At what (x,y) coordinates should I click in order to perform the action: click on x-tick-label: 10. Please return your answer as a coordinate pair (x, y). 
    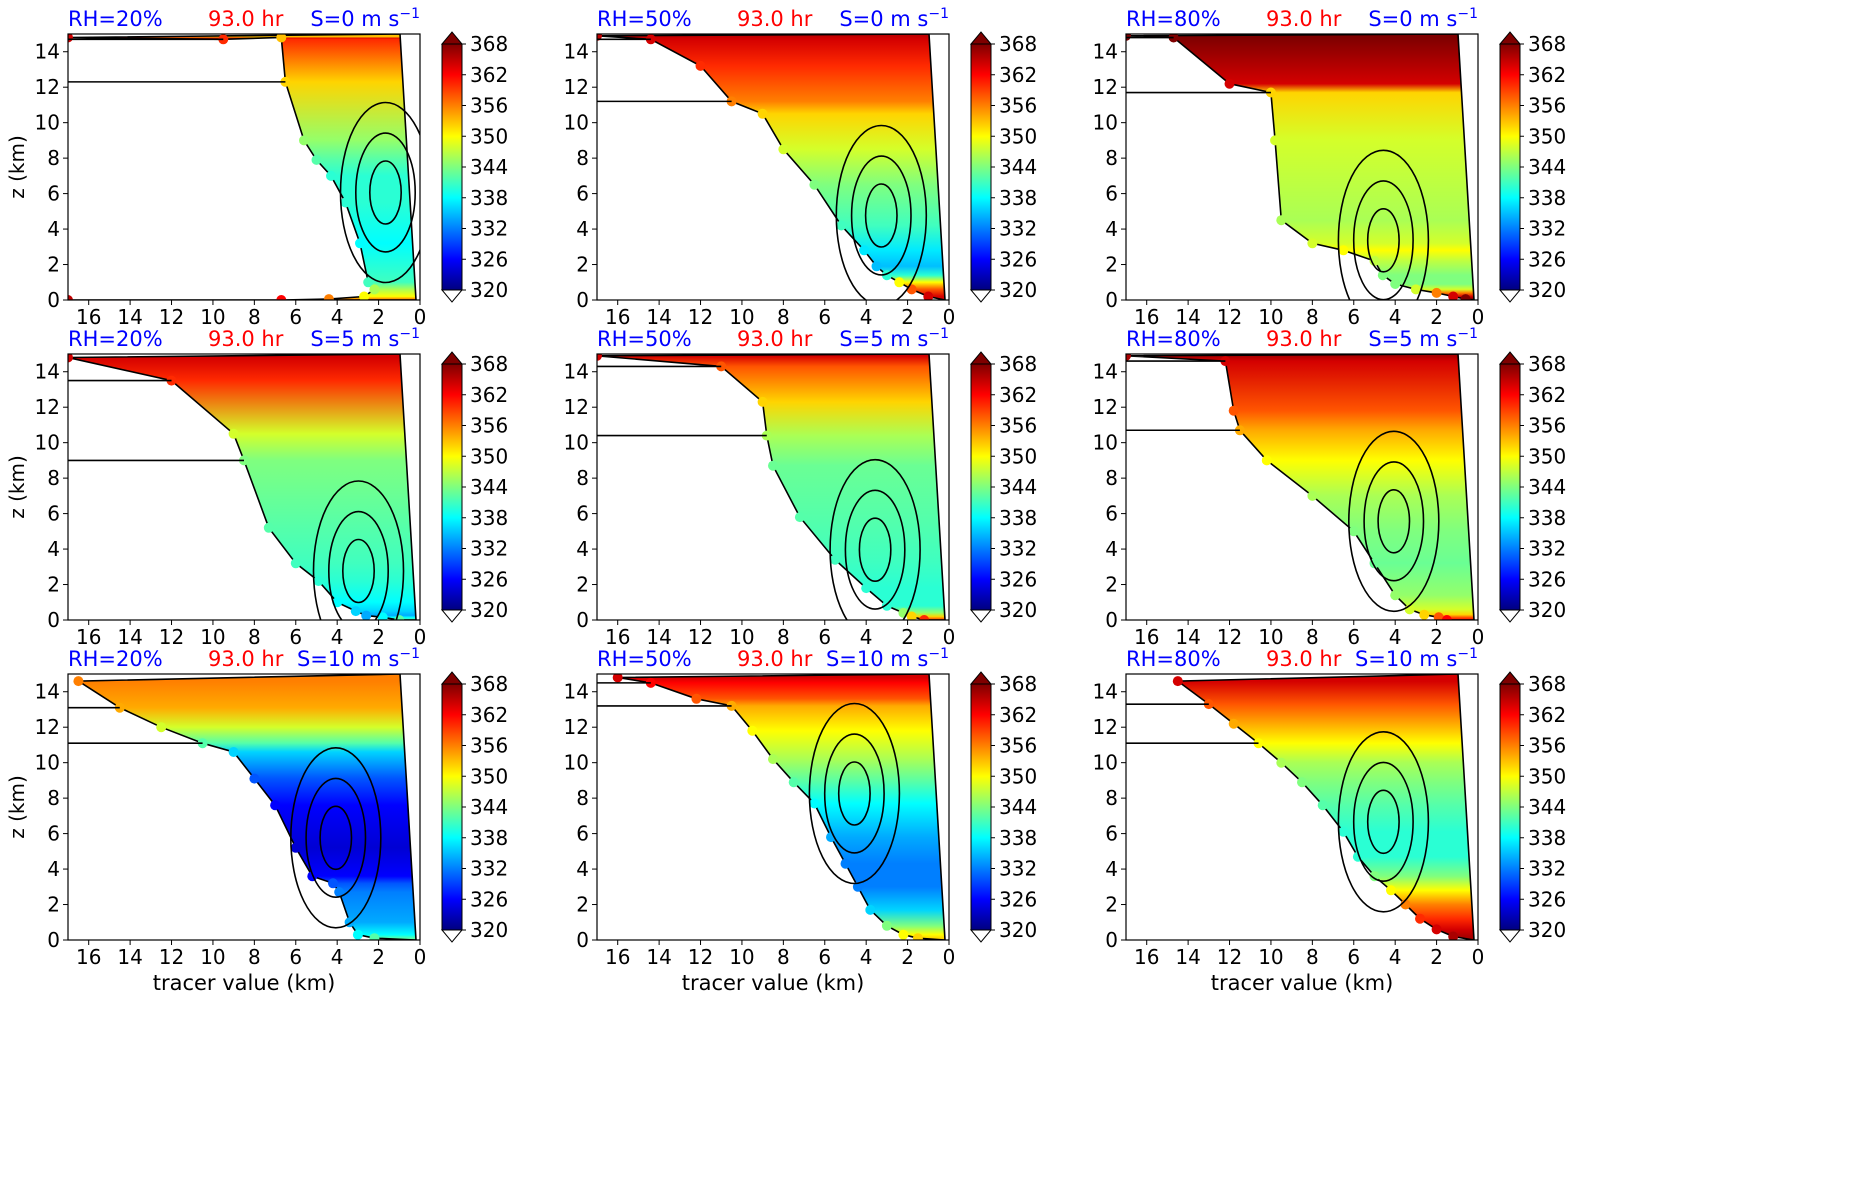
    Looking at the image, I should click on (1270, 637).